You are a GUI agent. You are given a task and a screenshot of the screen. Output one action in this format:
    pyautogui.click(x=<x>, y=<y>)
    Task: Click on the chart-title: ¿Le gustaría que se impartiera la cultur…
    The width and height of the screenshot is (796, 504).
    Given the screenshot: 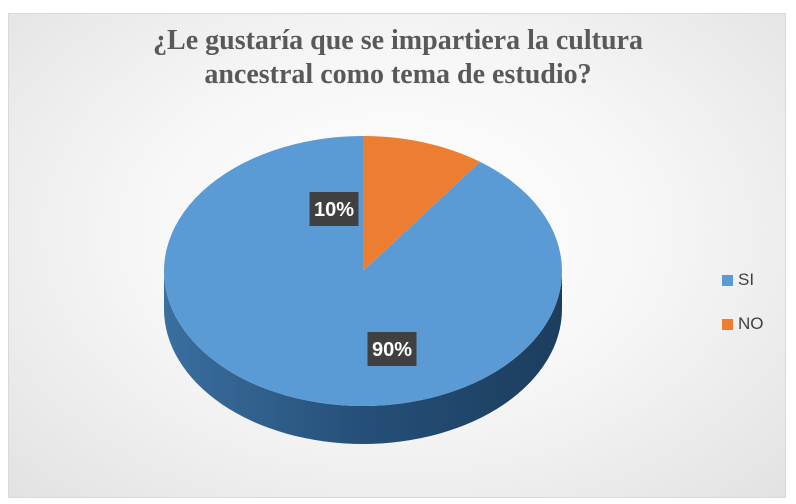 What is the action you would take?
    pyautogui.click(x=398, y=58)
    